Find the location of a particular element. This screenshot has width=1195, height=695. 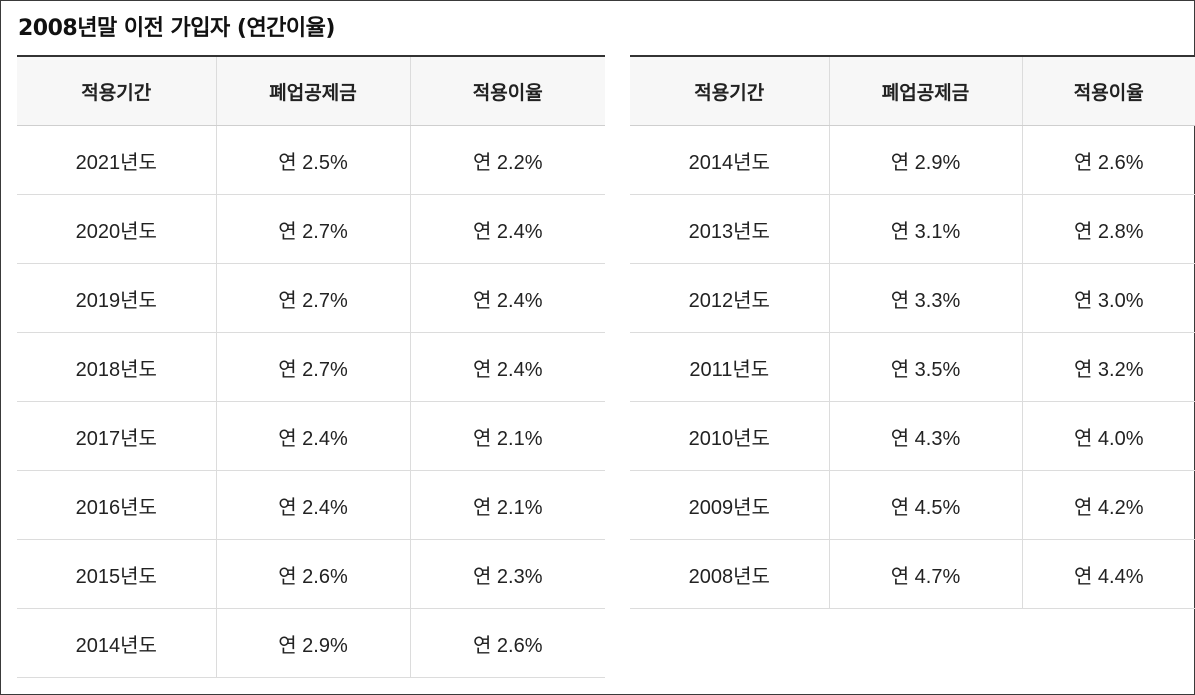

cell-closure-benefit: 연 4.7% is located at coordinates (926, 574).